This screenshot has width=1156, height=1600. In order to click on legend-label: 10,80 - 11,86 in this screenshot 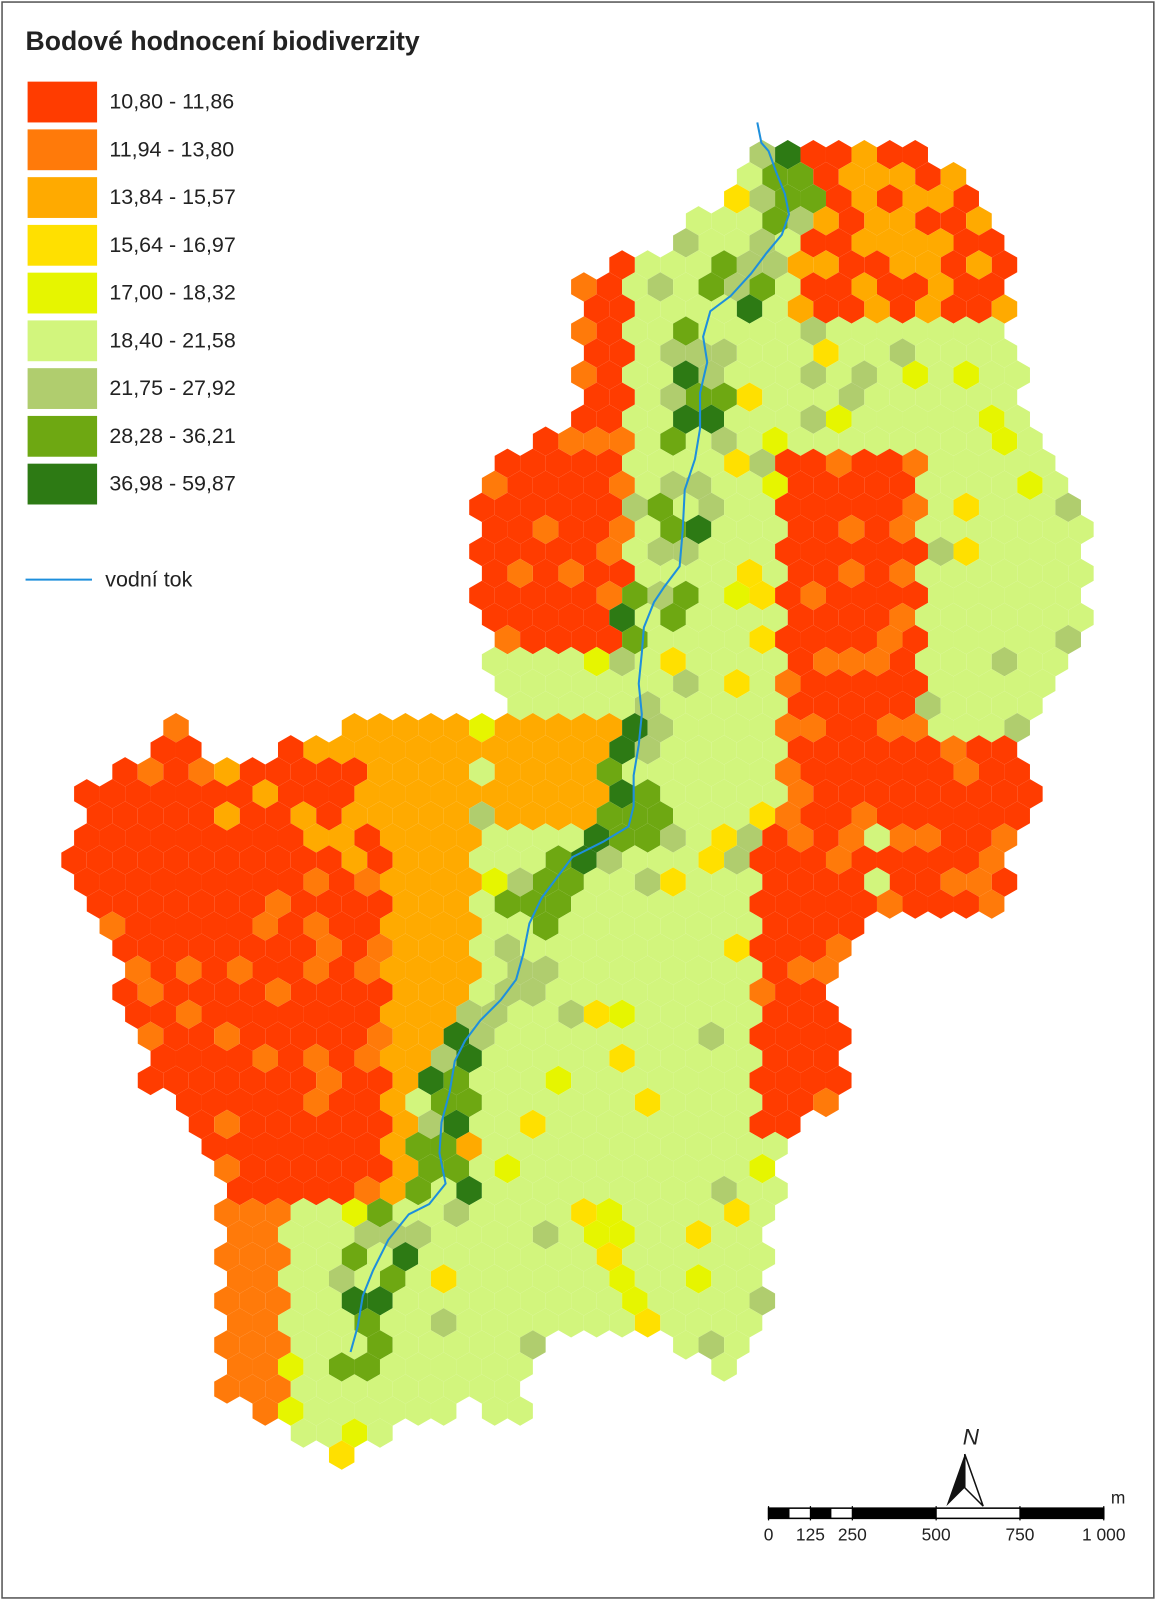, I will do `click(171, 102)`.